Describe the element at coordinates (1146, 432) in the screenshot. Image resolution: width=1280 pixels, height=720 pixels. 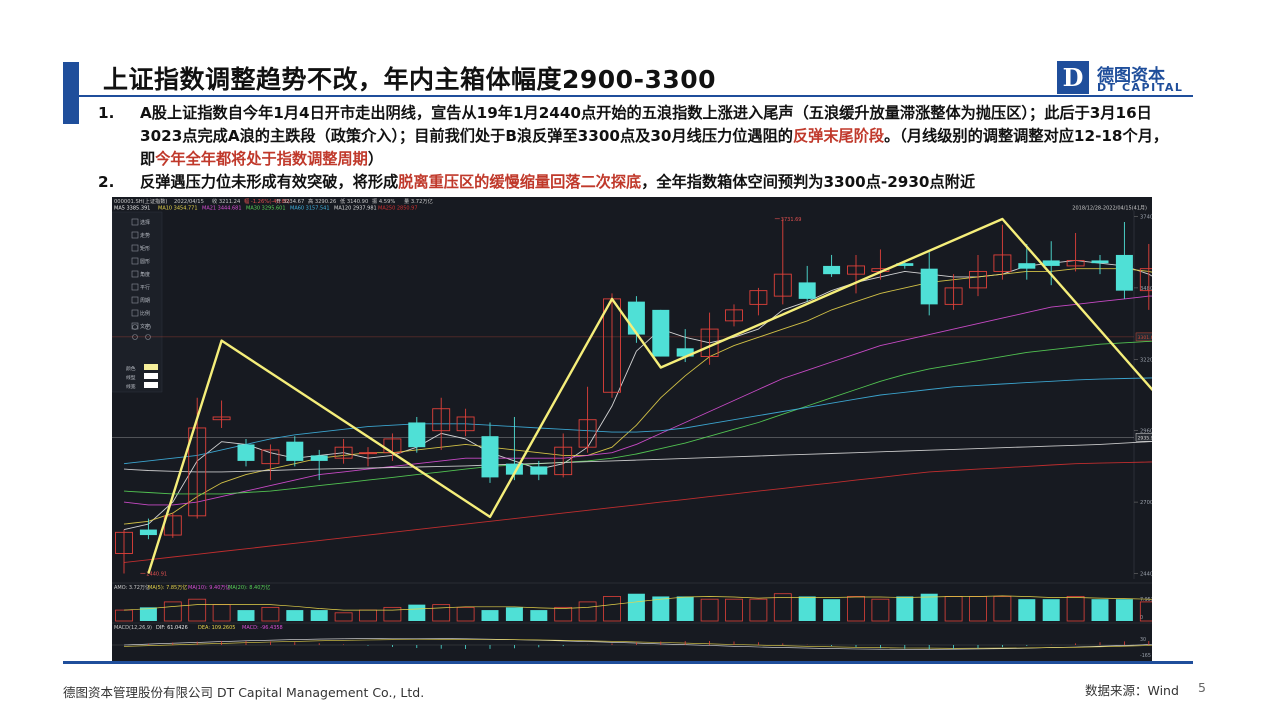
I see `y-tick-label: 2960` at that location.